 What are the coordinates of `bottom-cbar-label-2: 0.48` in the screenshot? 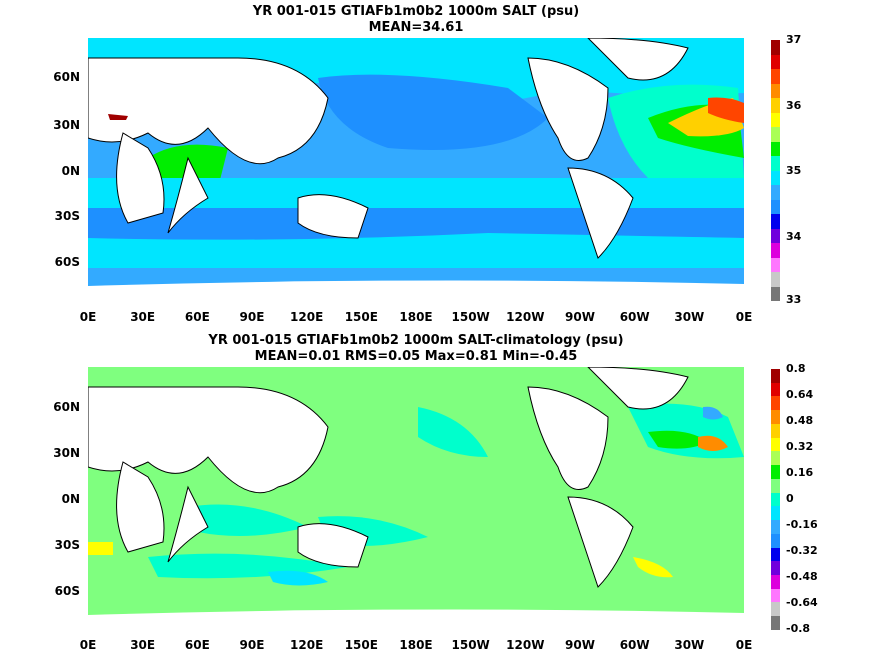 It's located at (800, 420).